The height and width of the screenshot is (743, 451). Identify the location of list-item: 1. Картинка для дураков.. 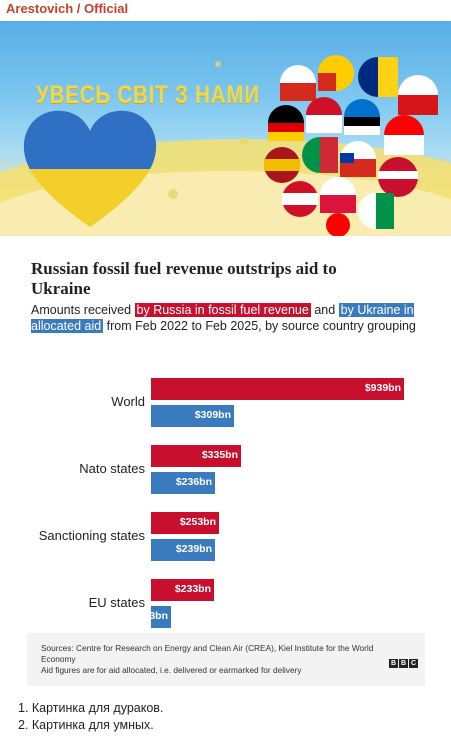
(91, 708).